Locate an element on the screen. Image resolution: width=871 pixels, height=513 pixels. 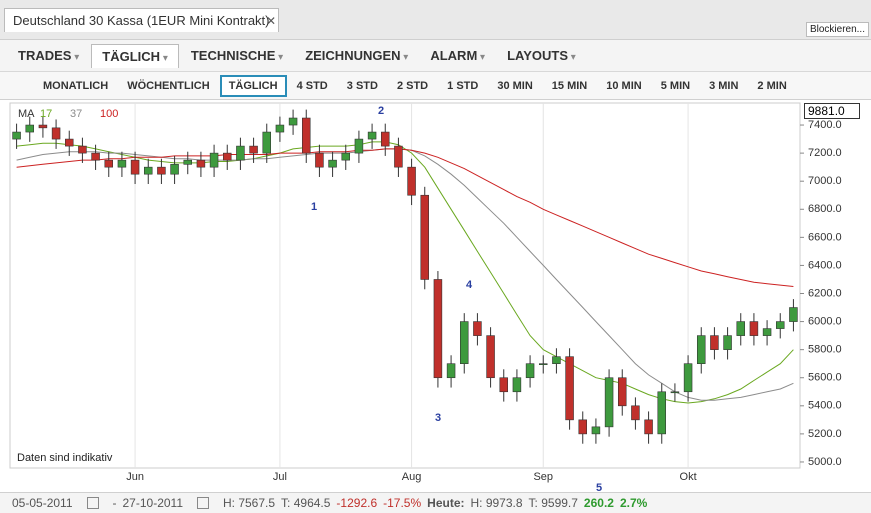
menu-item: TÄGLICH is located at coordinates (135, 55).